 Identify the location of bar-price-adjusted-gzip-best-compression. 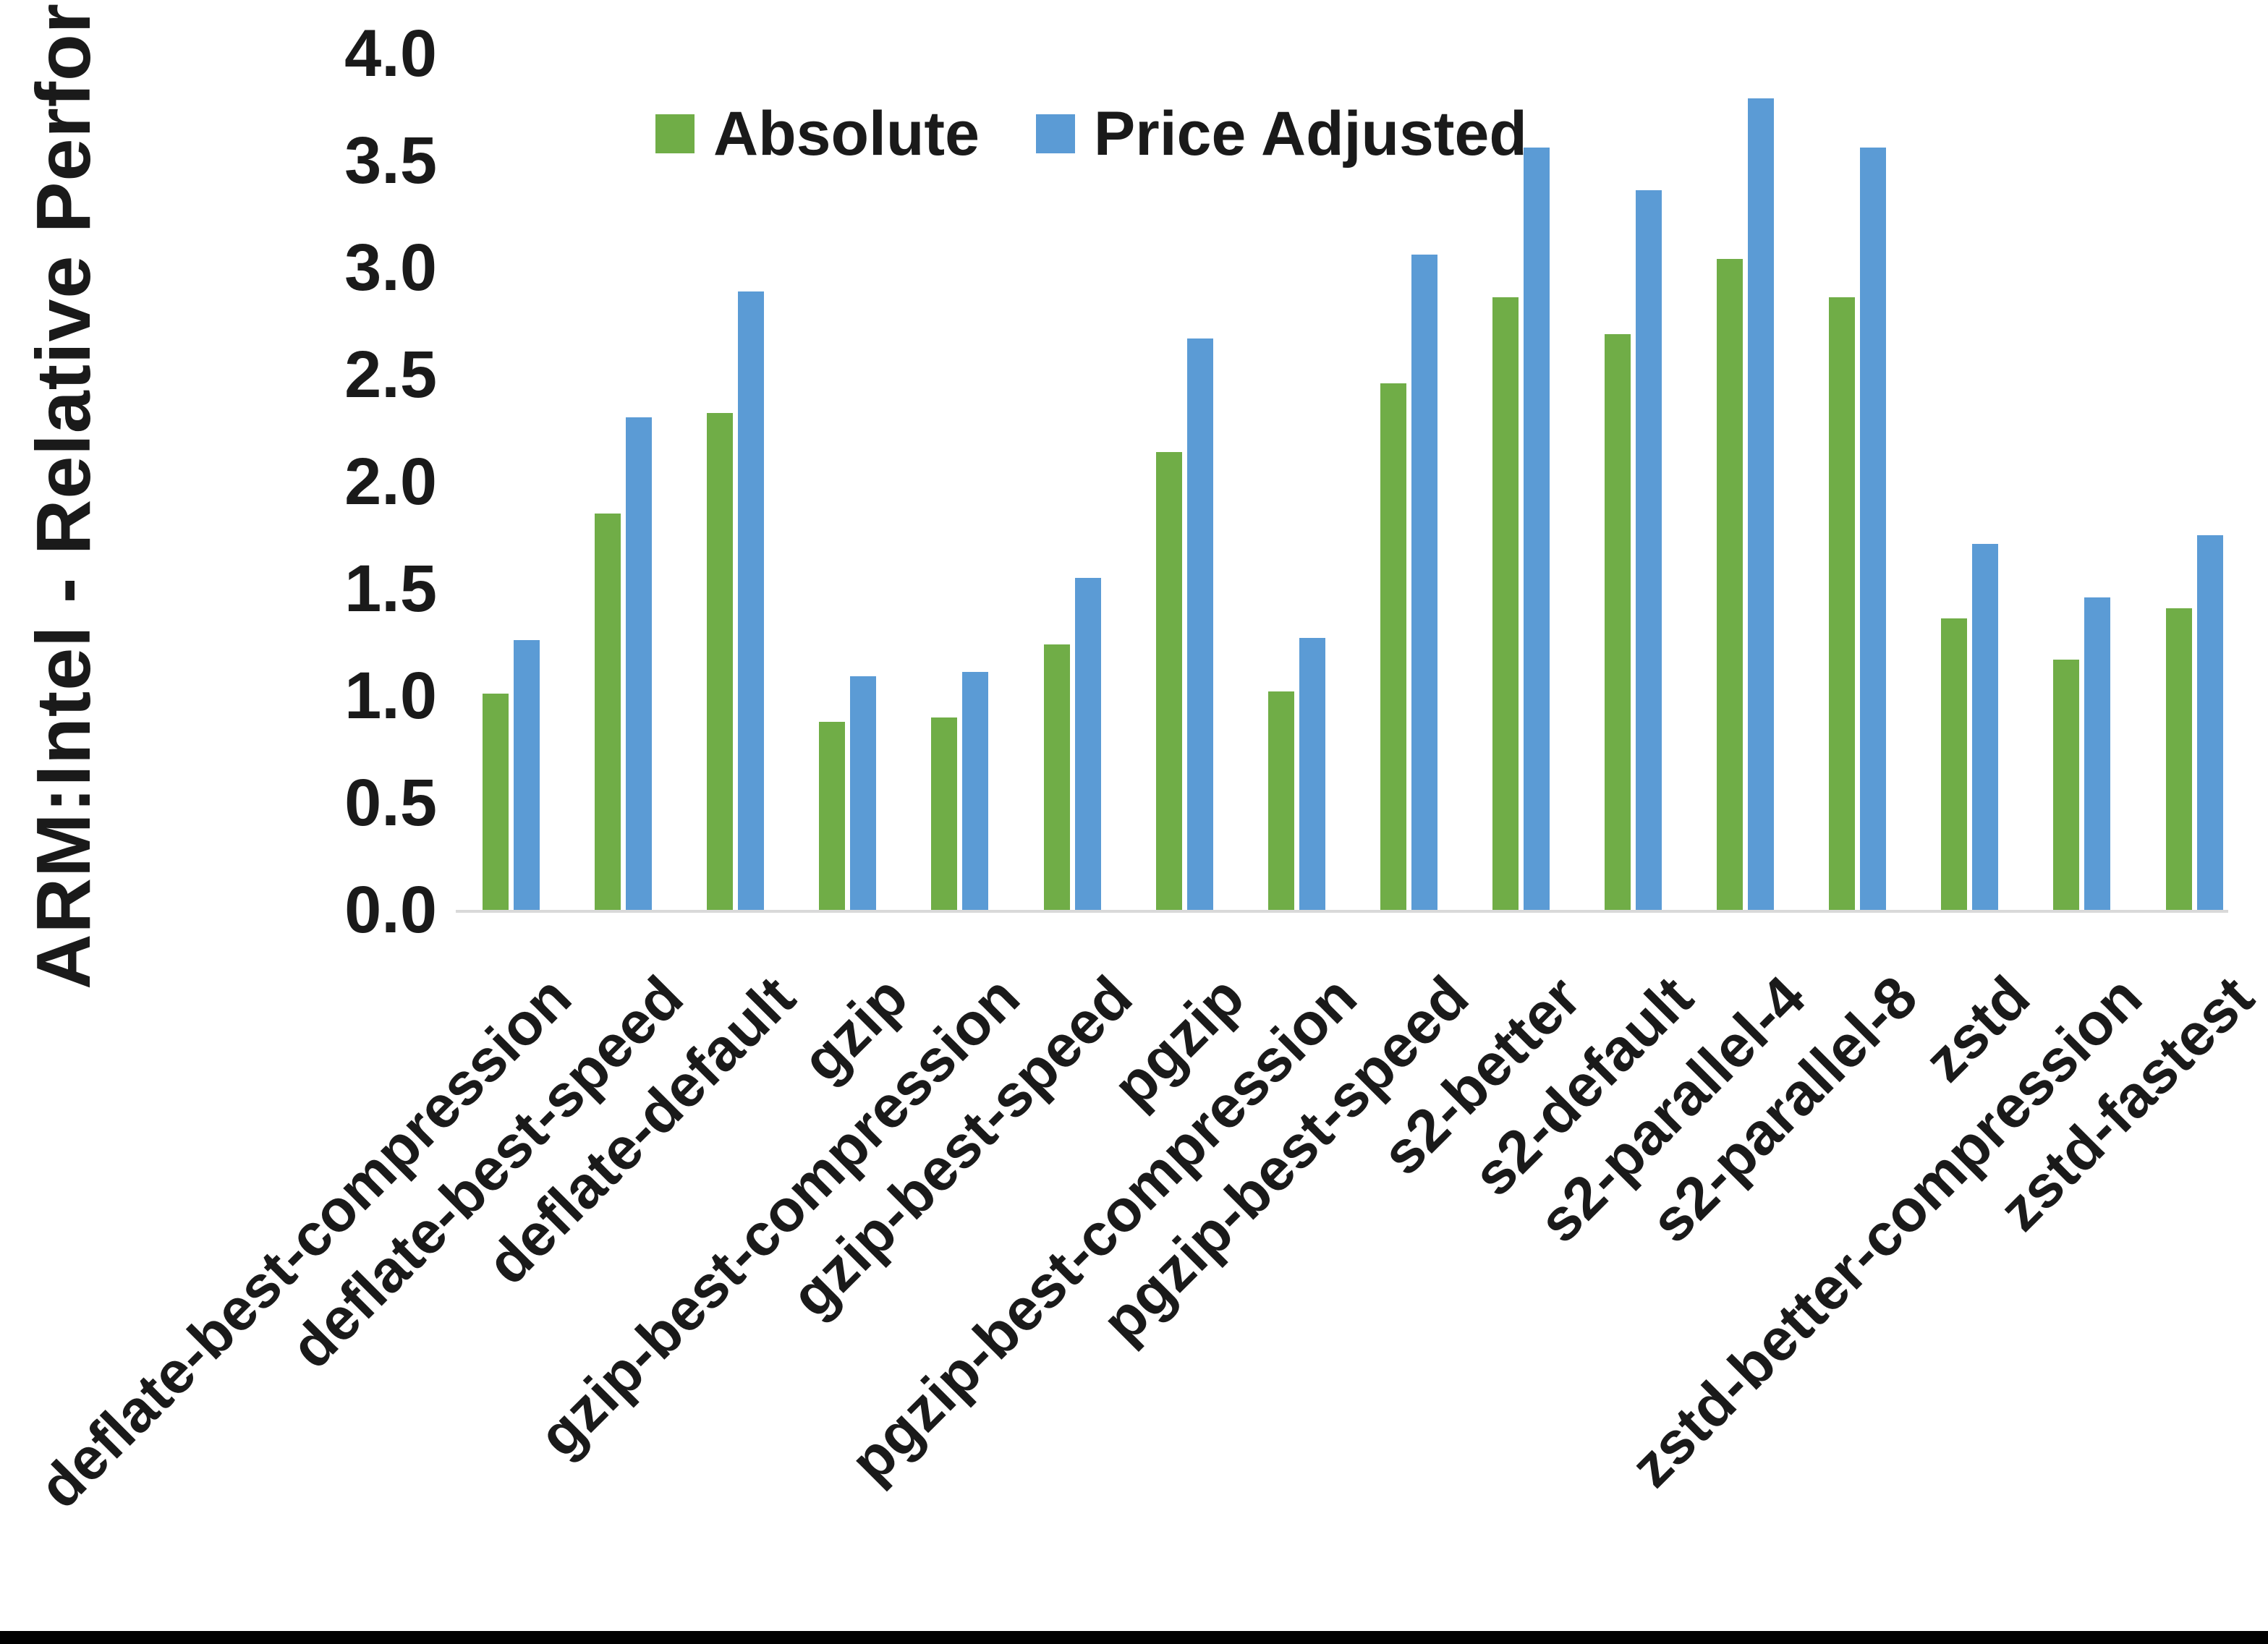
(975, 791).